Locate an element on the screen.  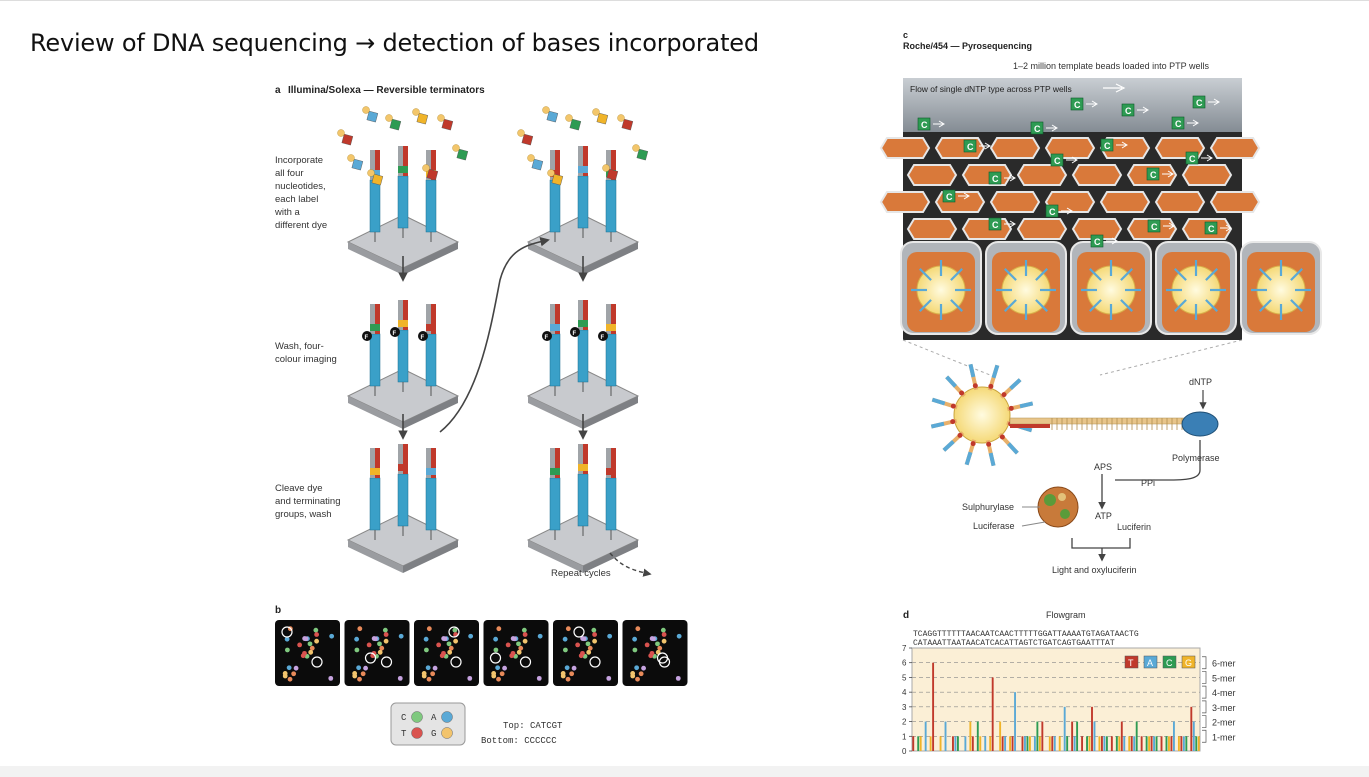
y-tick-label: 4 is located at coordinates (904, 692).